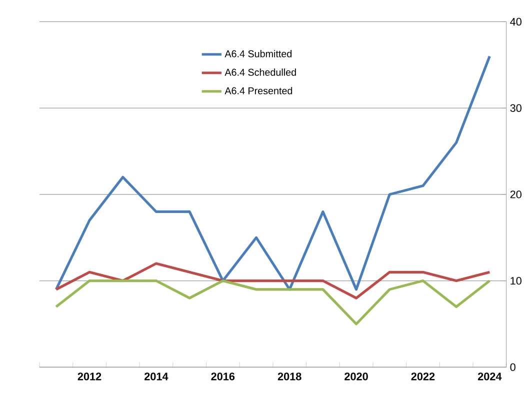 The height and width of the screenshot is (407, 532). What do you see at coordinates (513, 368) in the screenshot?
I see `y-tick-label: 0` at bounding box center [513, 368].